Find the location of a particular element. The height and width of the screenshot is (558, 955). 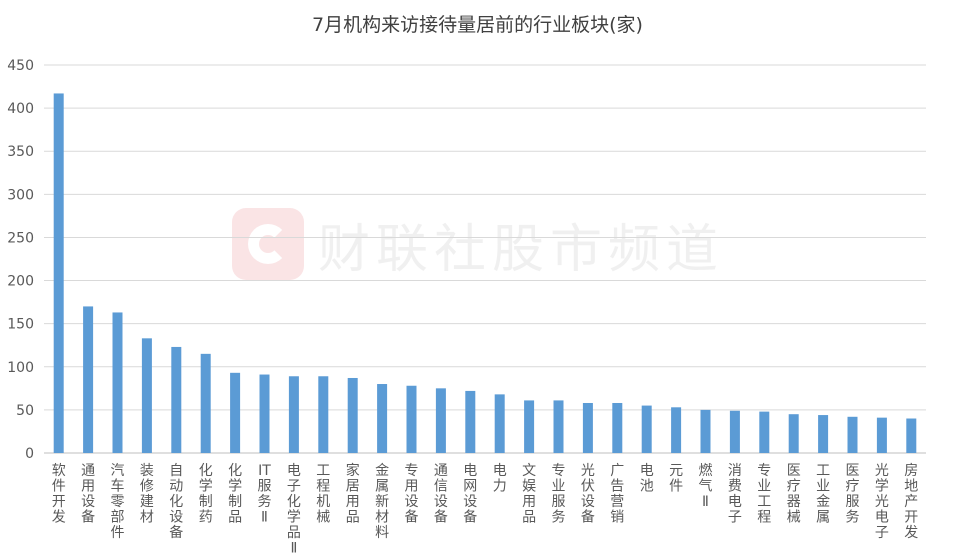

x-tick-label: 通信设备 is located at coordinates (441, 494).